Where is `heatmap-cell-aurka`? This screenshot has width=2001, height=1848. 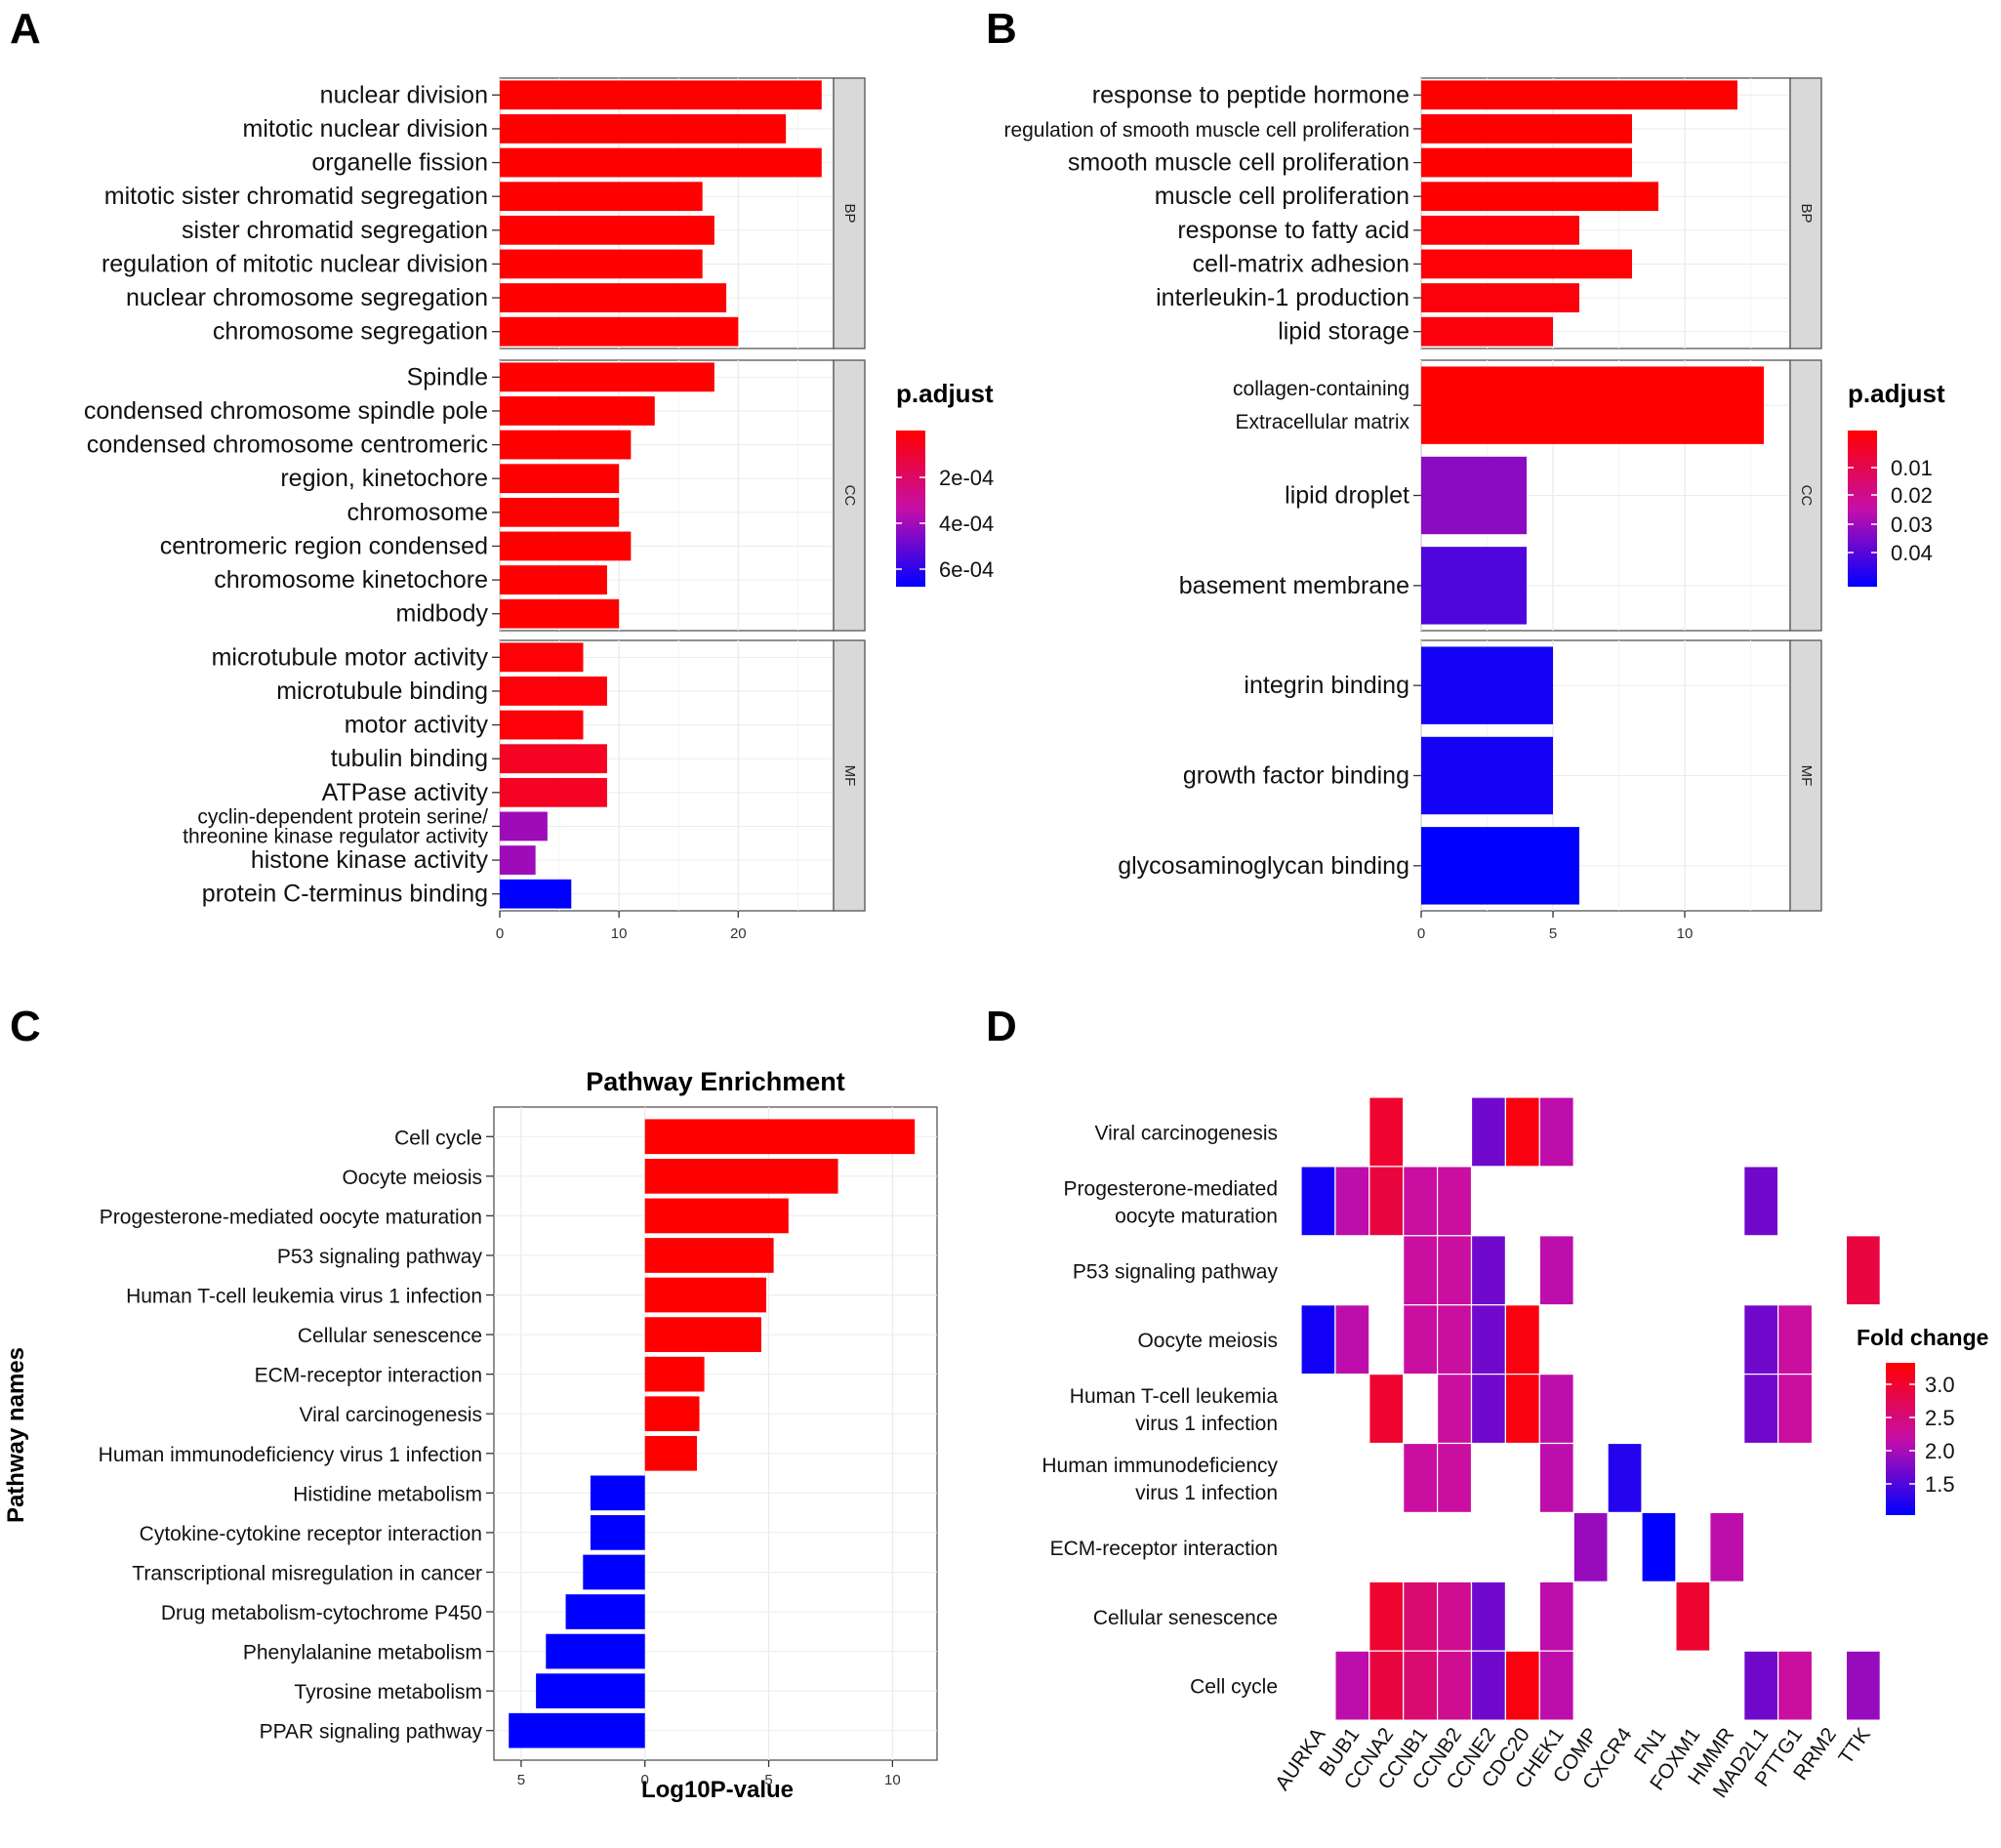 heatmap-cell-aurka is located at coordinates (1318, 1201).